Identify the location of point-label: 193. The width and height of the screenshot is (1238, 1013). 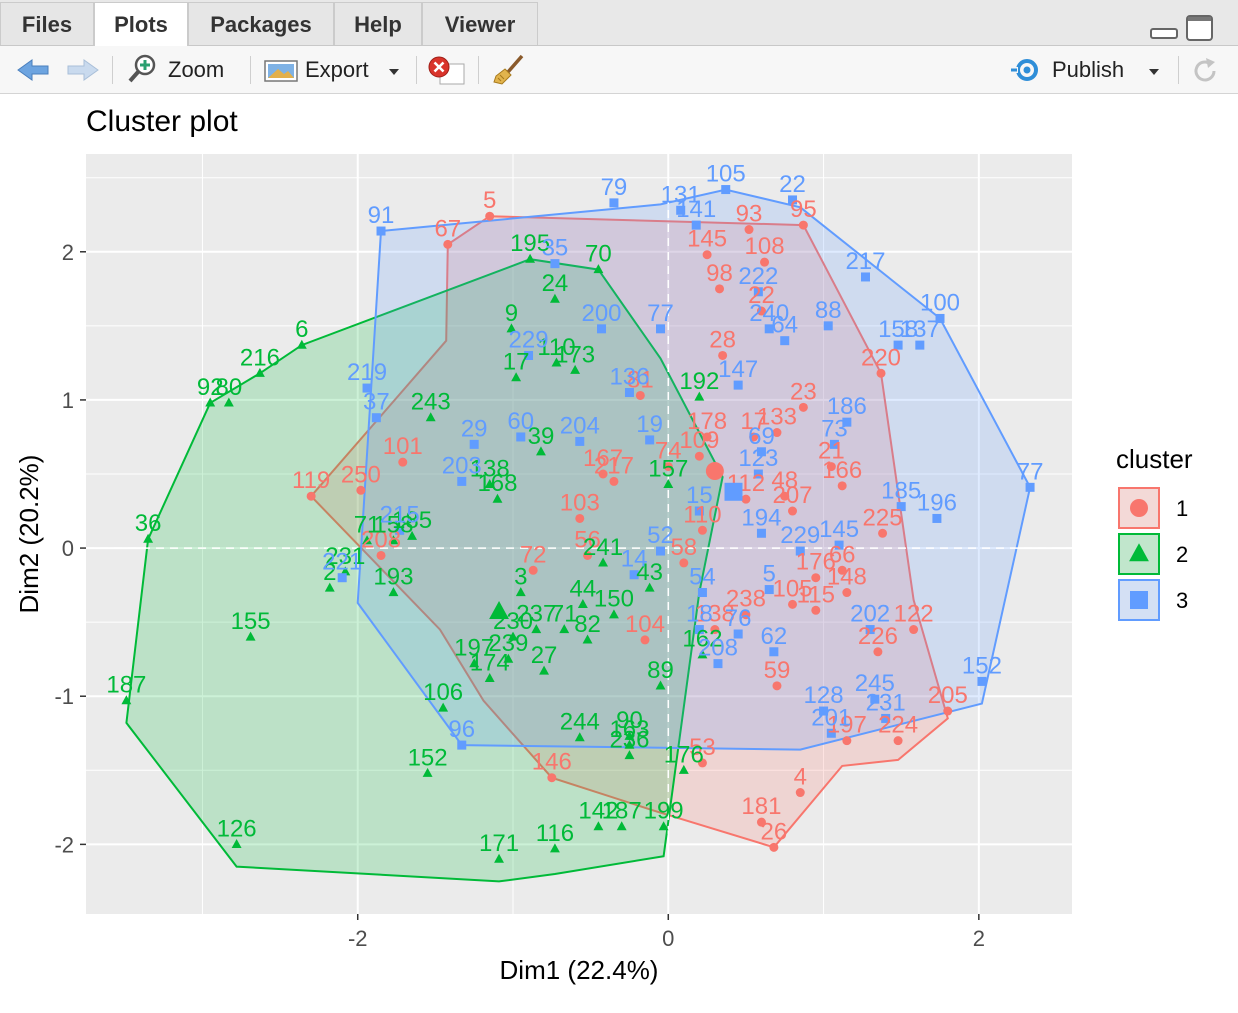
(393, 577).